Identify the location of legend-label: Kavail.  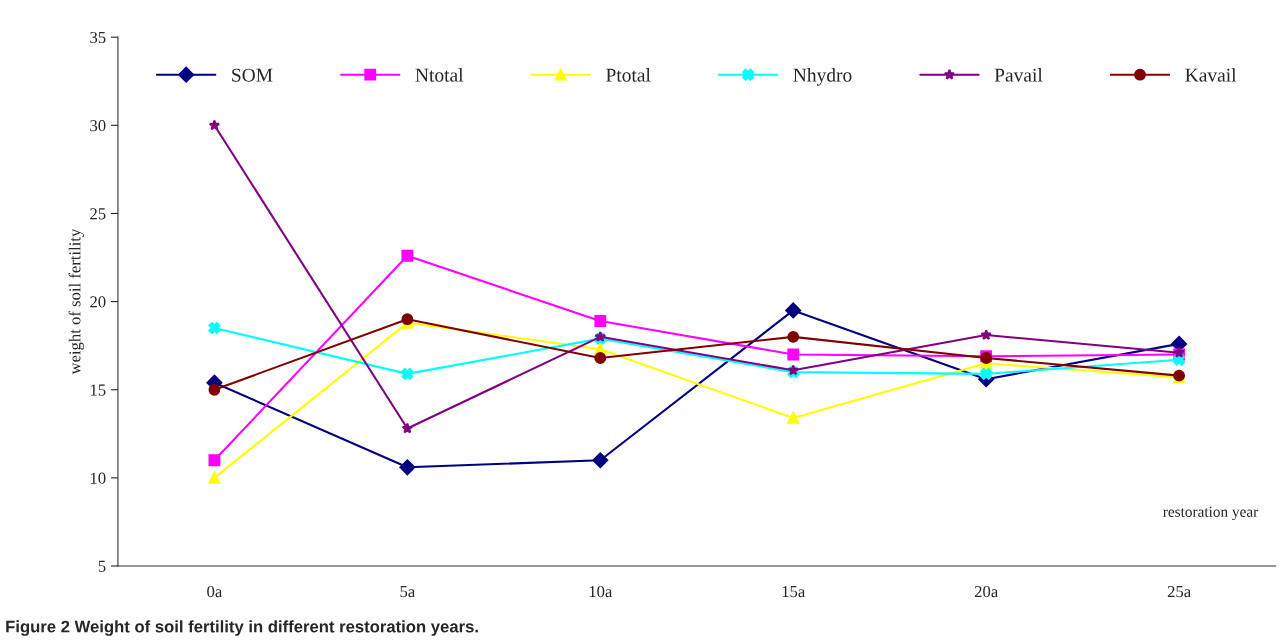
(1211, 75).